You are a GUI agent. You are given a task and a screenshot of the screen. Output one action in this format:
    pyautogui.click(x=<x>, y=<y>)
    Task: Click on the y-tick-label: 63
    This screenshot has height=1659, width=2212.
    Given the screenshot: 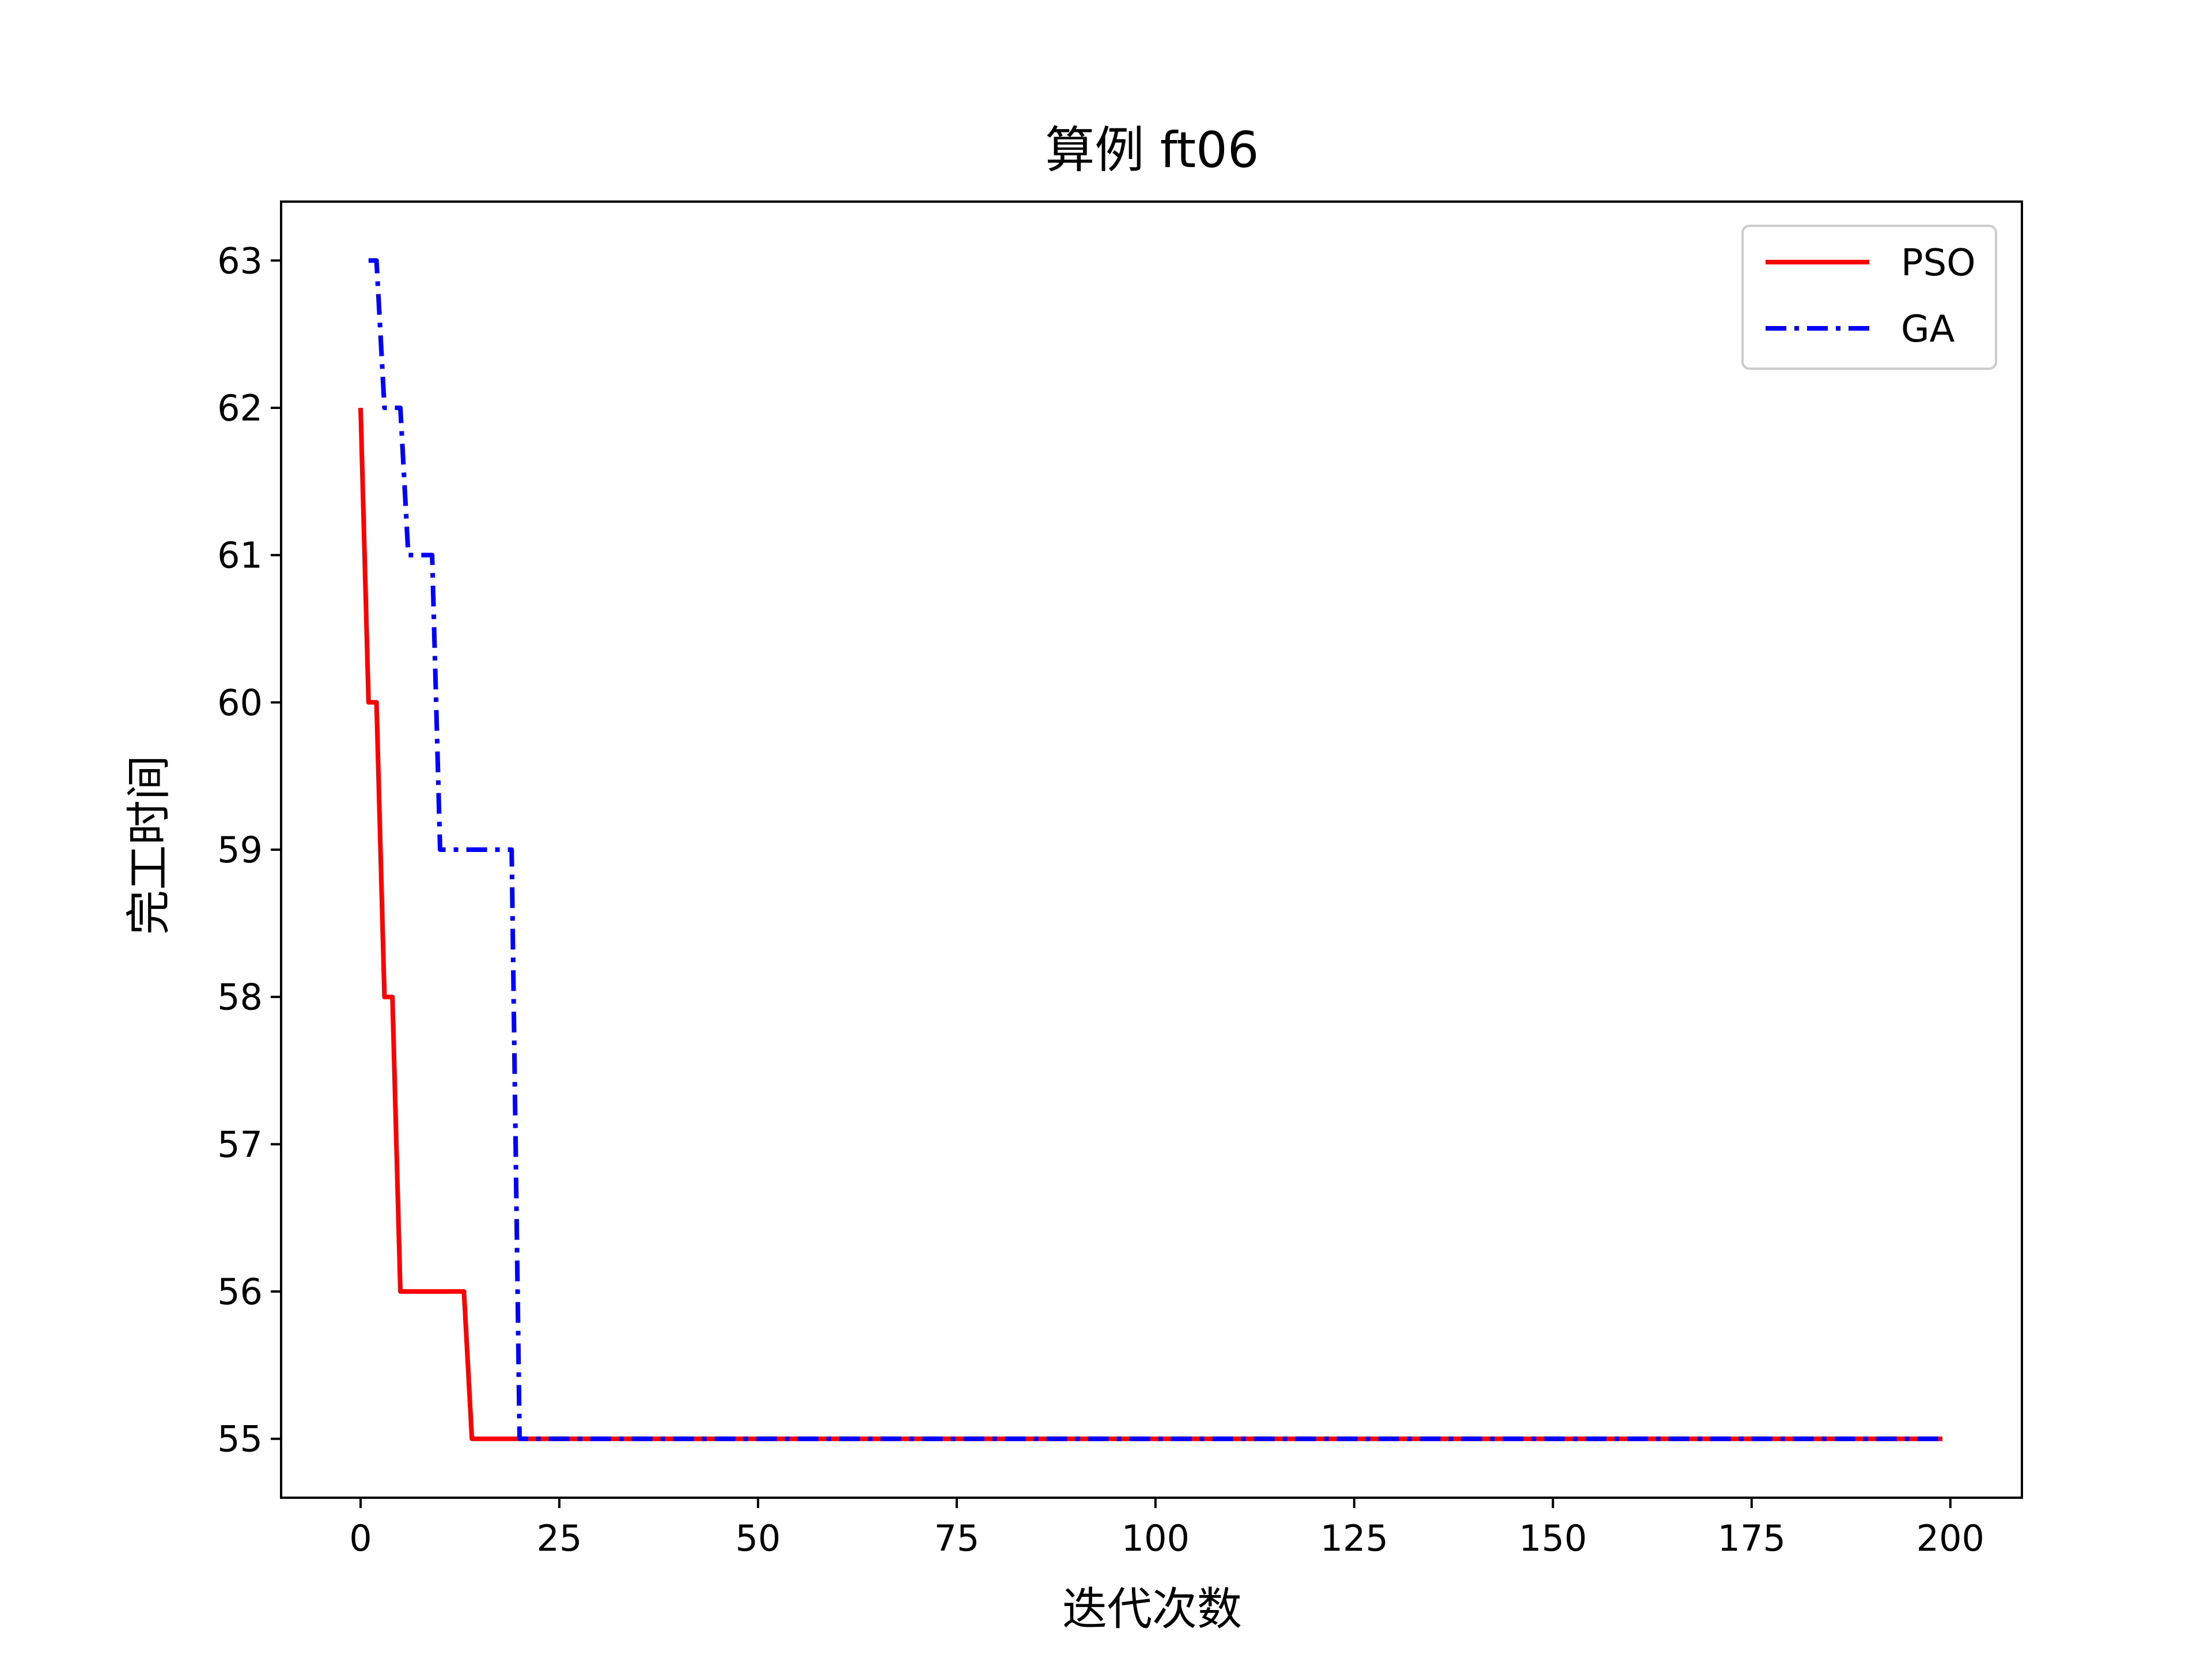 What is the action you would take?
    pyautogui.click(x=240, y=261)
    